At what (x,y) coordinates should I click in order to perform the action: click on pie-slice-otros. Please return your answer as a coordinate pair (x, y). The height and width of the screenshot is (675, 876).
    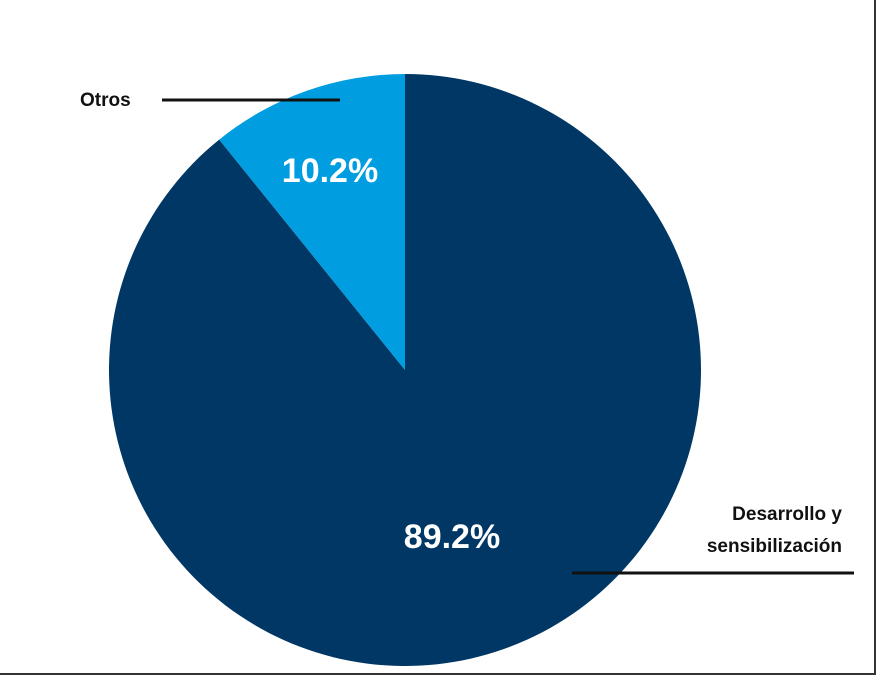
    Looking at the image, I should click on (312, 222).